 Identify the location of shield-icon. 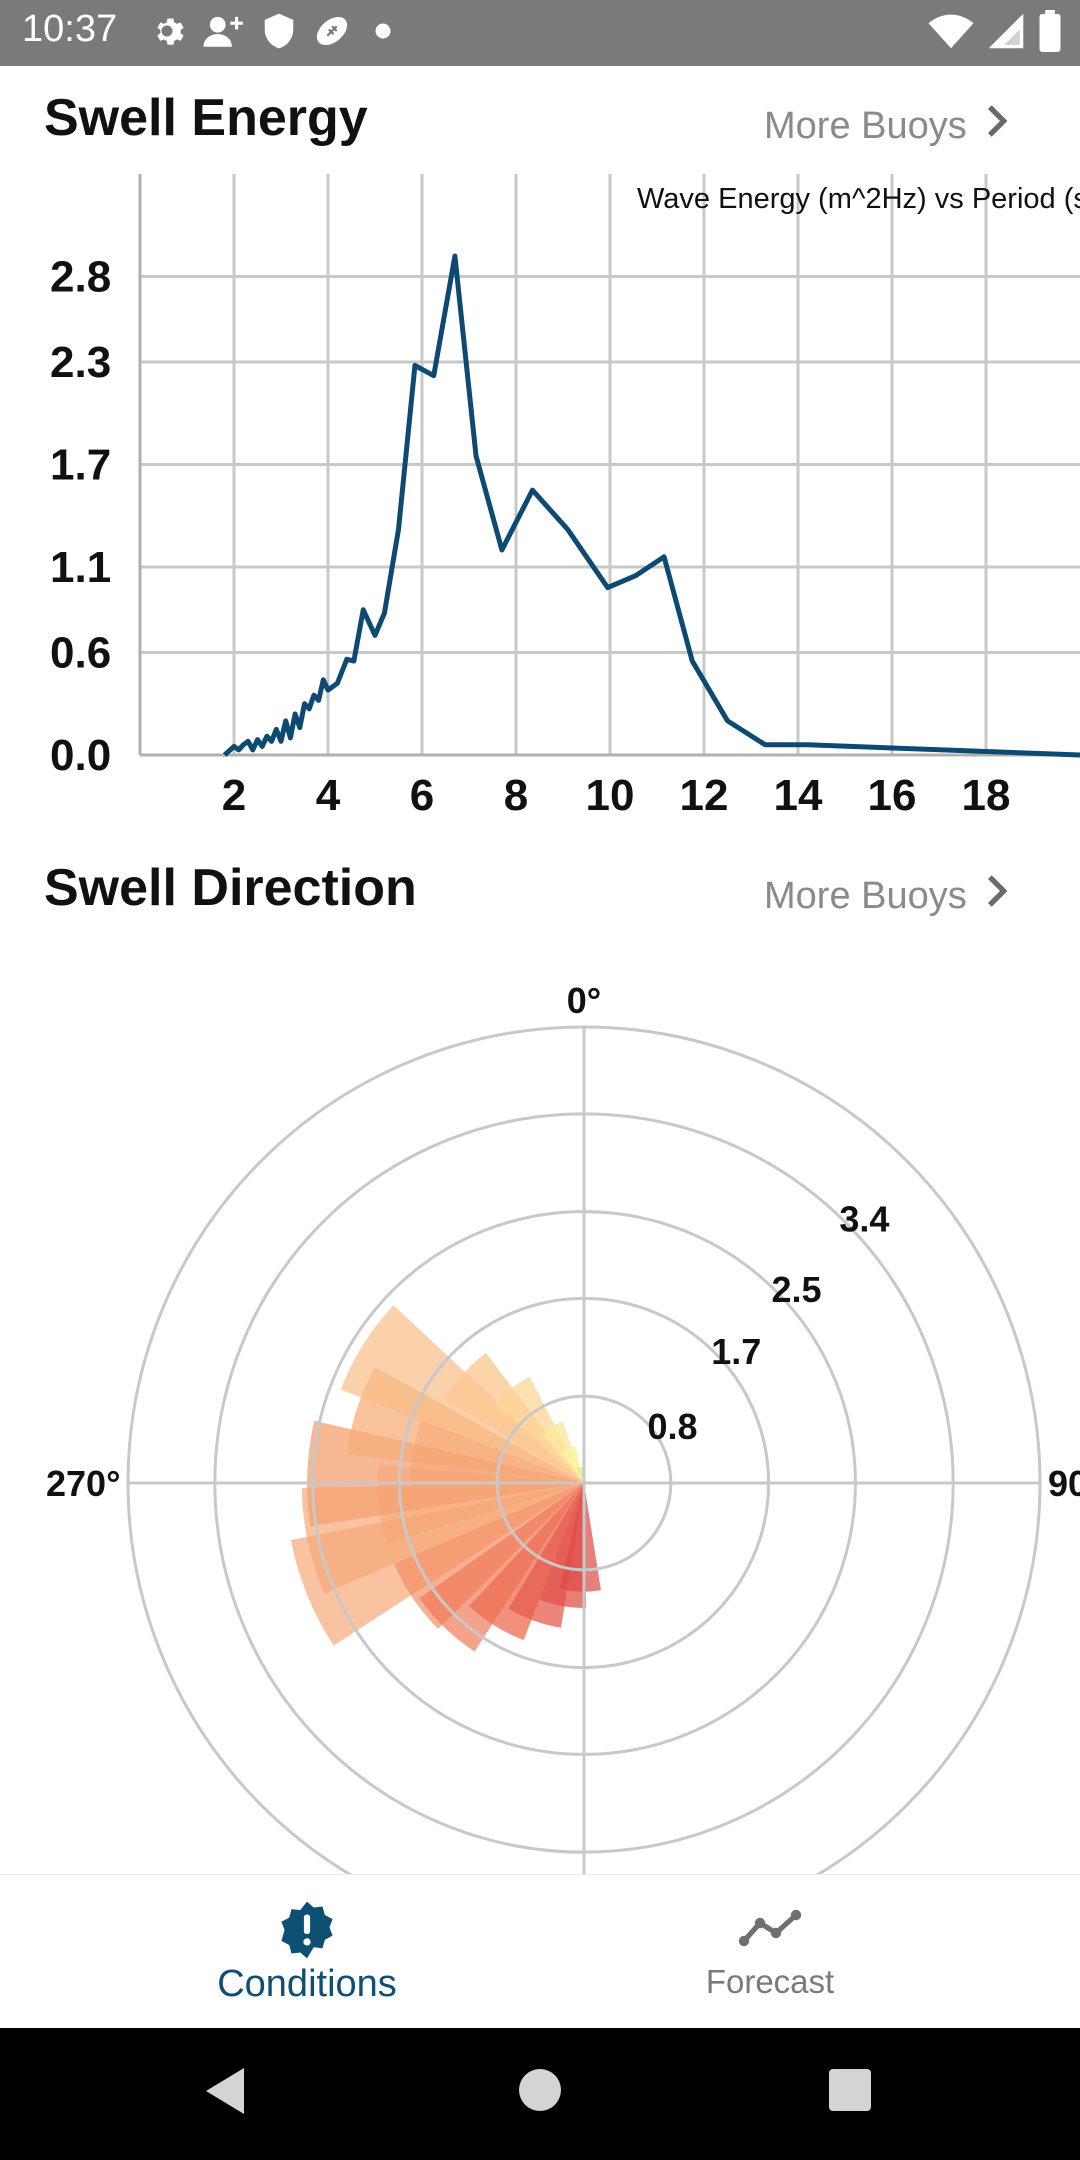
(279, 33).